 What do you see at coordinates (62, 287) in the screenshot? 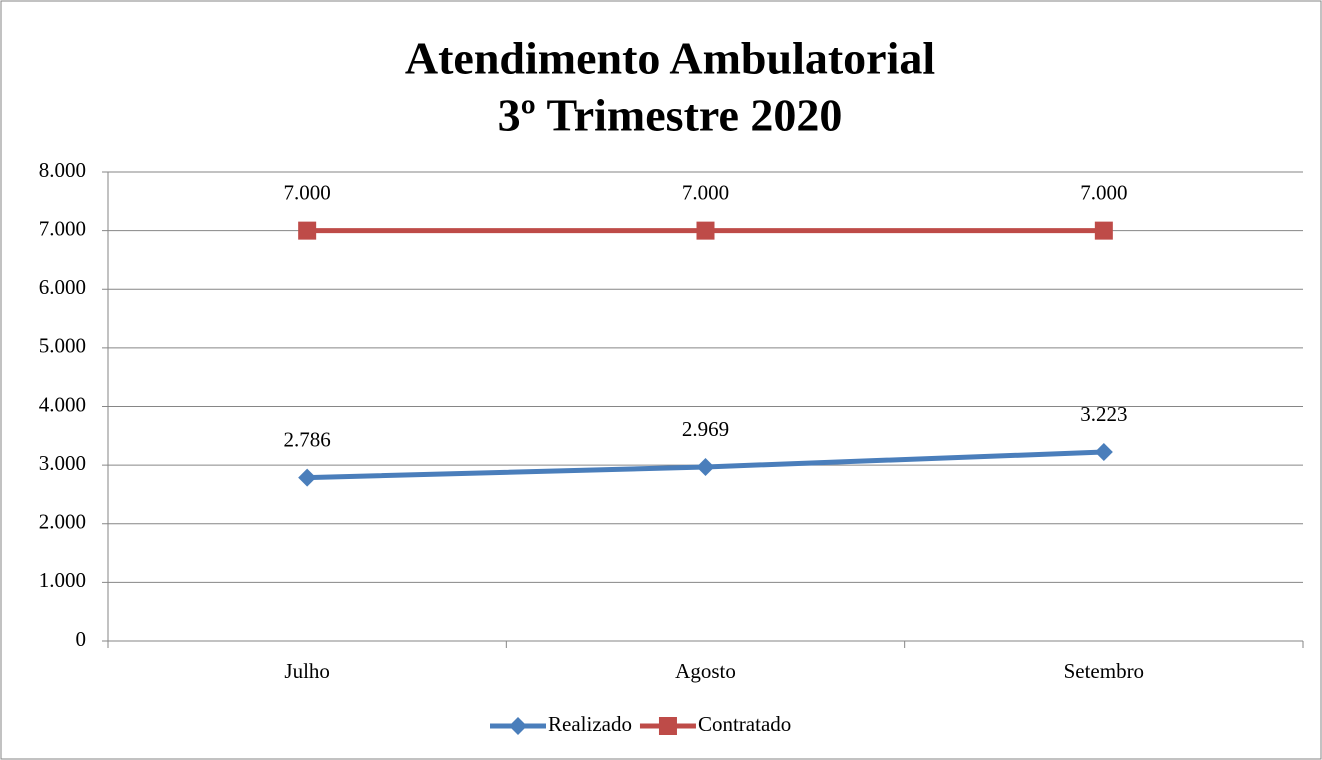
I see `y-tick-label: 6.000` at bounding box center [62, 287].